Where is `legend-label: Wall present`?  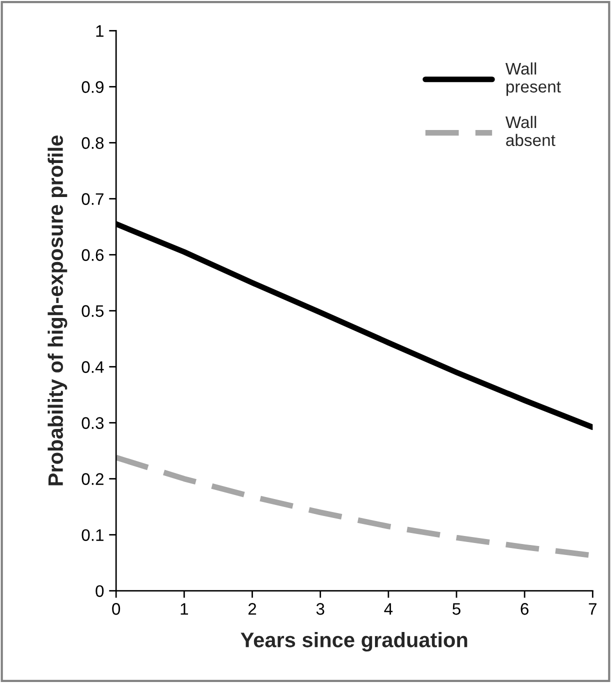 legend-label: Wall present is located at coordinates (533, 79).